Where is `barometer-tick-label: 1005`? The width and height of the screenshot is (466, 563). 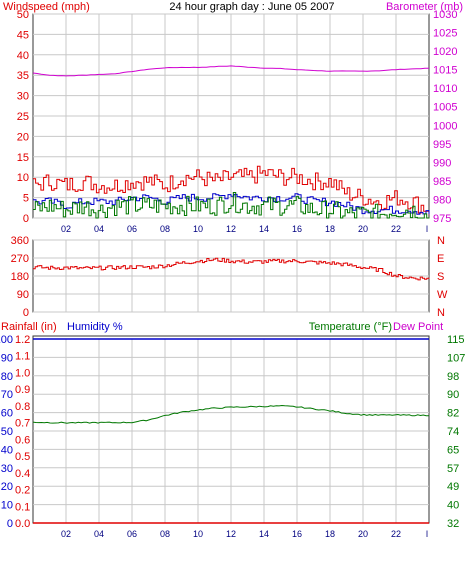 barometer-tick-label: 1005 is located at coordinates (445, 108).